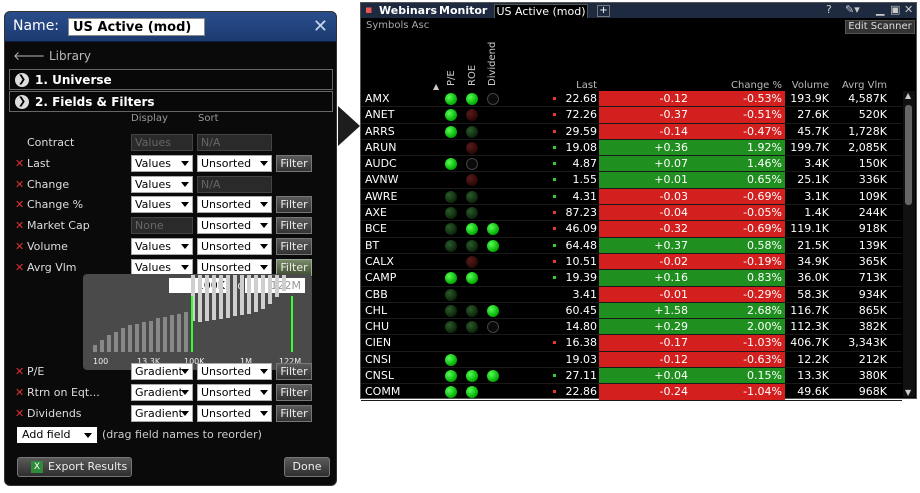 The image size is (920, 493). I want to click on add-tab-button: +, so click(603, 11).